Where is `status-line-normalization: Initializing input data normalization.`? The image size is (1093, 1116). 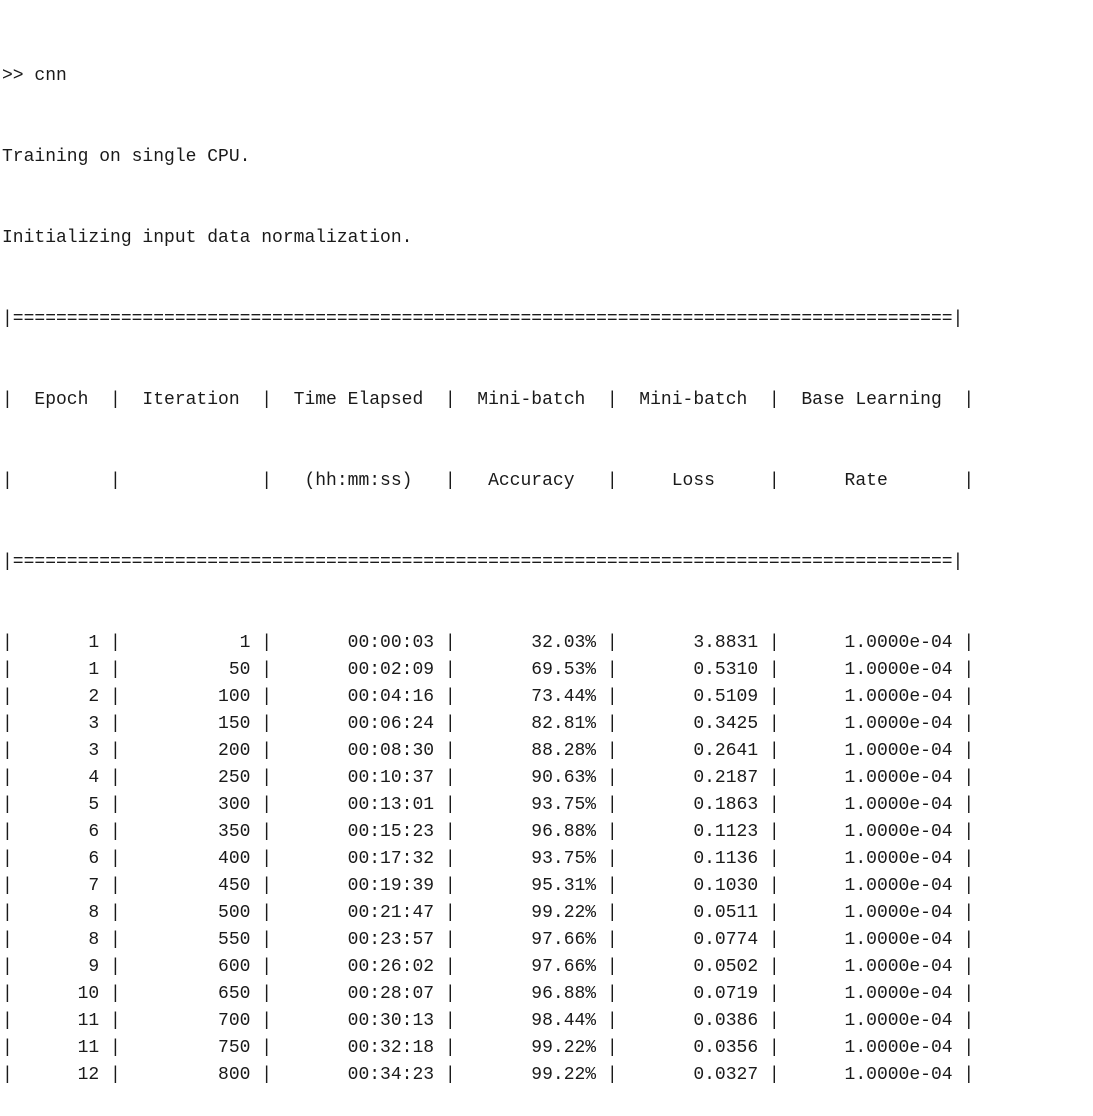
status-line-normalization: Initializing input data normalization. is located at coordinates (207, 238).